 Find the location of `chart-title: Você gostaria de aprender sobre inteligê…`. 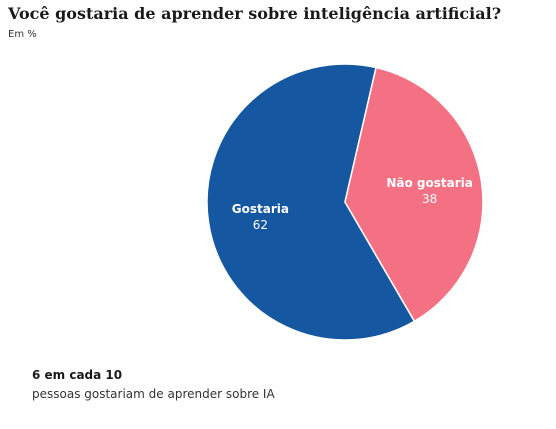

chart-title: Você gostaria de aprender sobre inteligê… is located at coordinates (255, 13).